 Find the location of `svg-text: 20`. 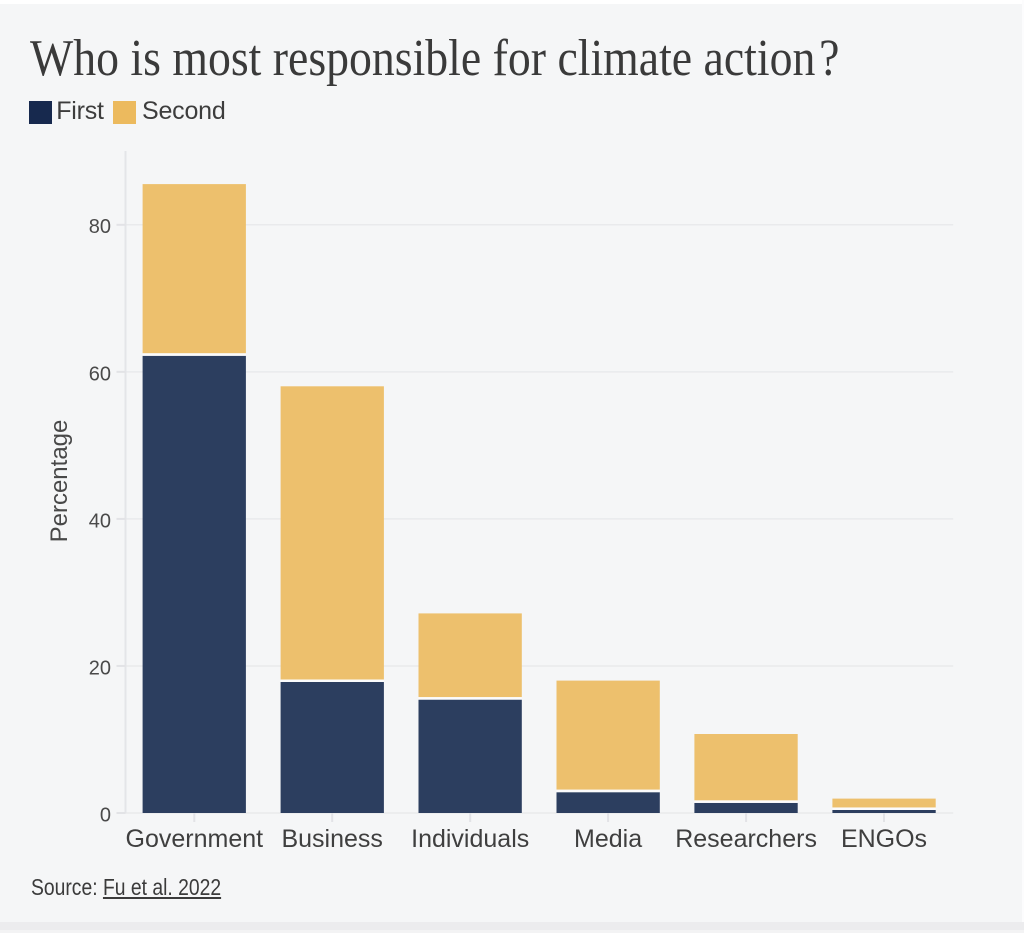

svg-text: 20 is located at coordinates (100, 668).